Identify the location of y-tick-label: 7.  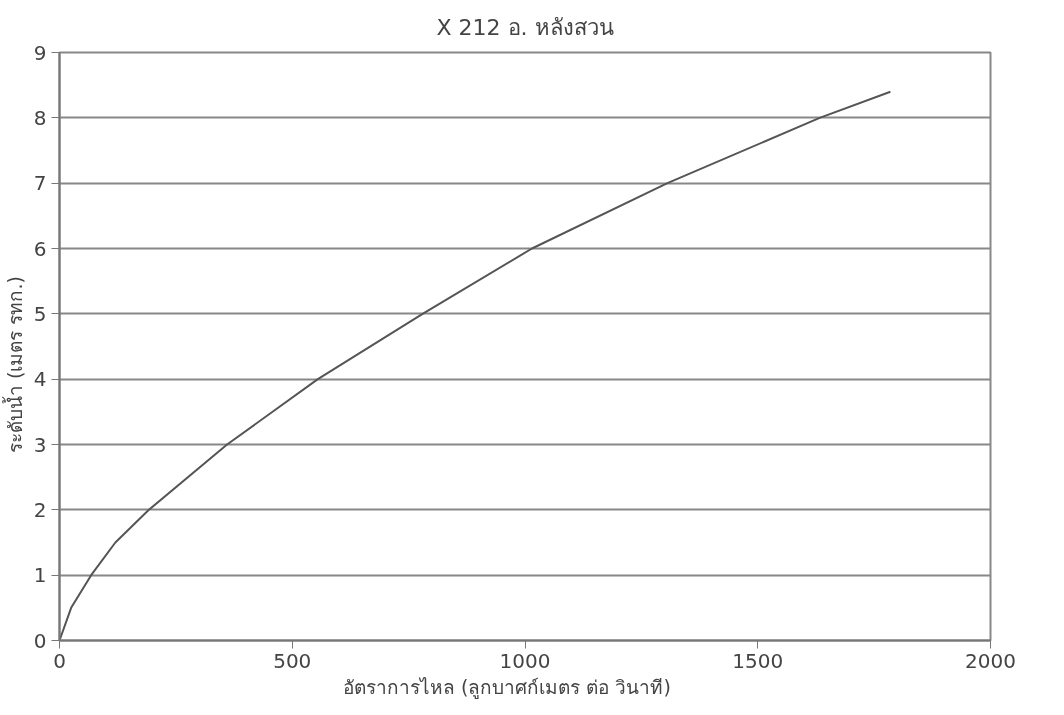
(40, 183).